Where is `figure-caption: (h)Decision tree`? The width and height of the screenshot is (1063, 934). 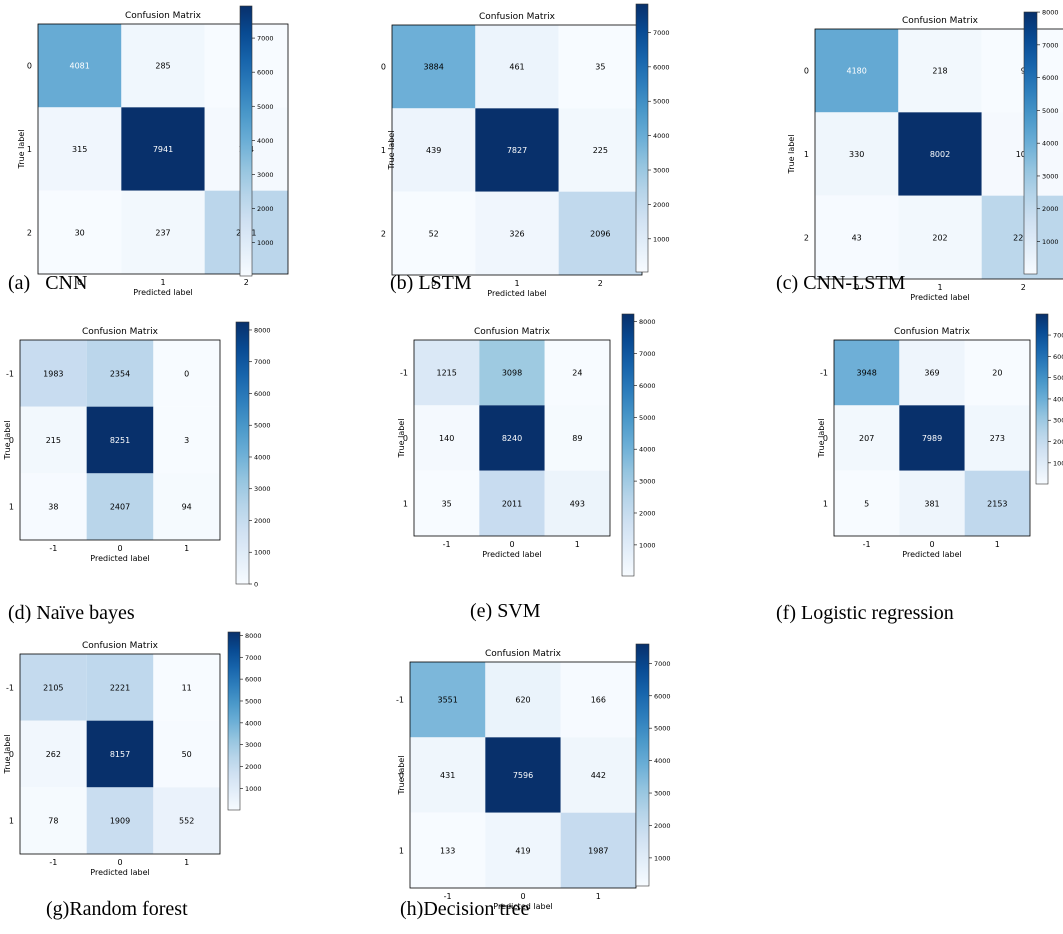 figure-caption: (h)Decision tree is located at coordinates (465, 909).